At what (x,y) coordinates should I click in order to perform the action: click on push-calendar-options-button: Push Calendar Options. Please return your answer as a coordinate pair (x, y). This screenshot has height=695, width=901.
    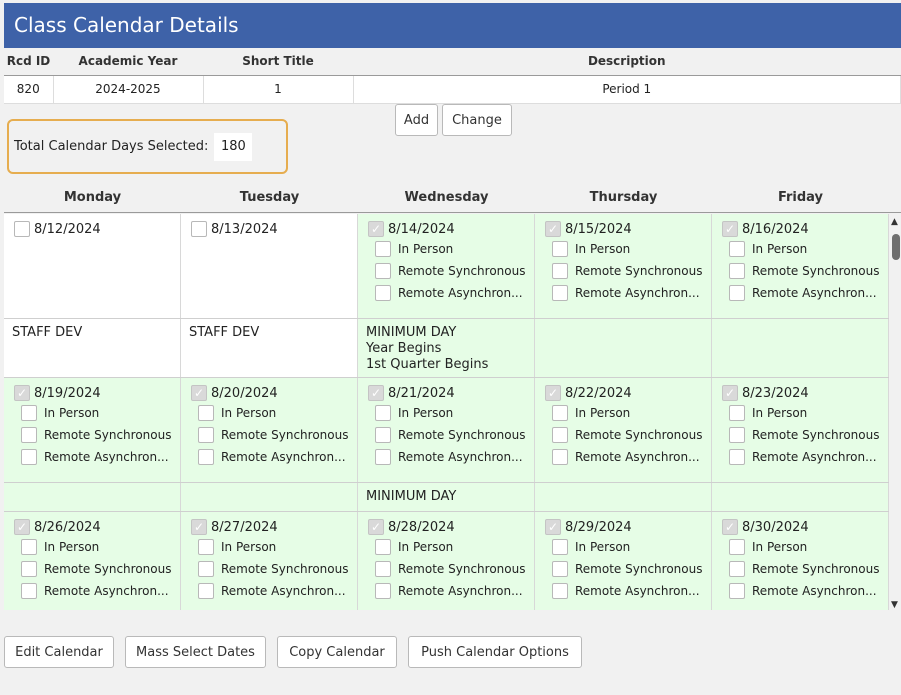
    Looking at the image, I should click on (495, 652).